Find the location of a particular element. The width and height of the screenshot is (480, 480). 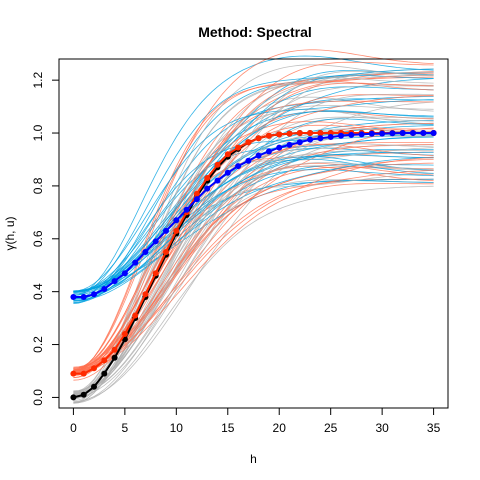

y-axis: 0.0 0.2 0.4 0.6 0.8 1.0 1.2 is located at coordinates (45, 239).